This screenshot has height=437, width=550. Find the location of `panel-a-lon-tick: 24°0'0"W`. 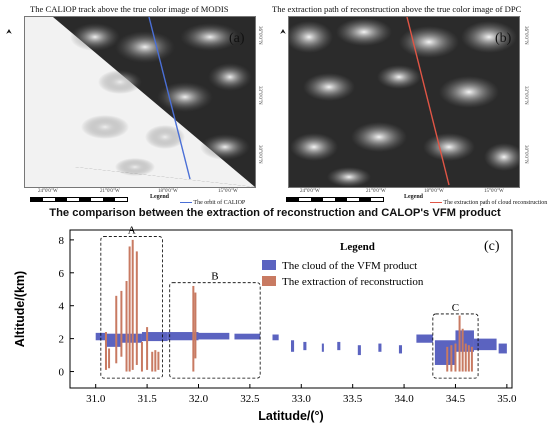

panel-a-lon-tick: 24°0'0"W is located at coordinates (48, 191).